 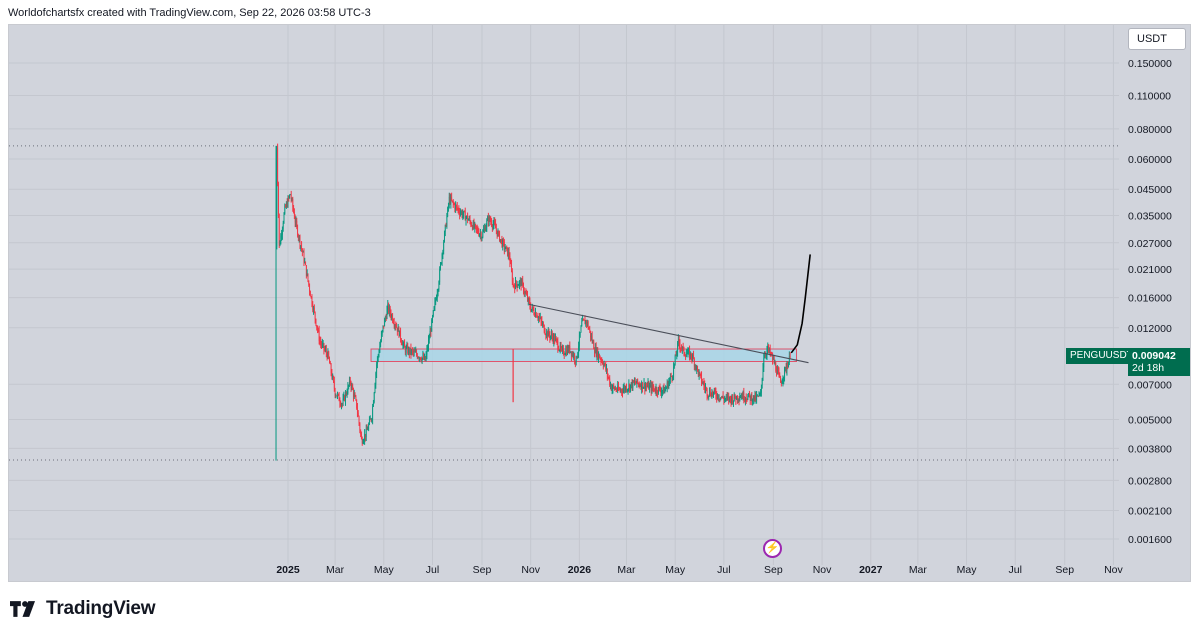 I want to click on y-tick-label: 0.002100, so click(x=1150, y=511).